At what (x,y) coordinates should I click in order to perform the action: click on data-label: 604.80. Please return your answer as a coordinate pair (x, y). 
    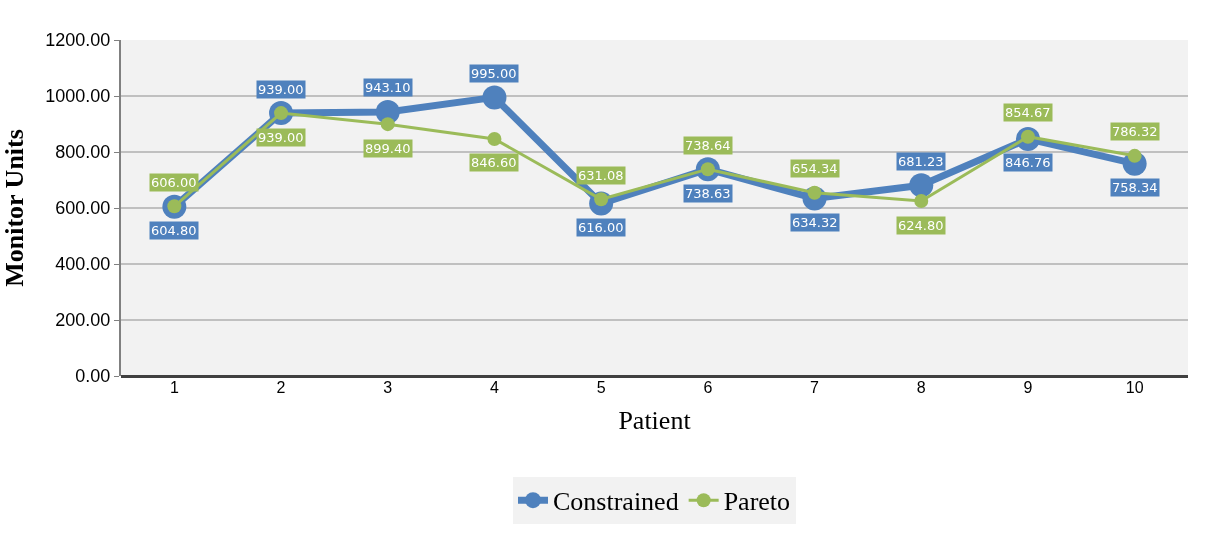
    Looking at the image, I should click on (174, 230).